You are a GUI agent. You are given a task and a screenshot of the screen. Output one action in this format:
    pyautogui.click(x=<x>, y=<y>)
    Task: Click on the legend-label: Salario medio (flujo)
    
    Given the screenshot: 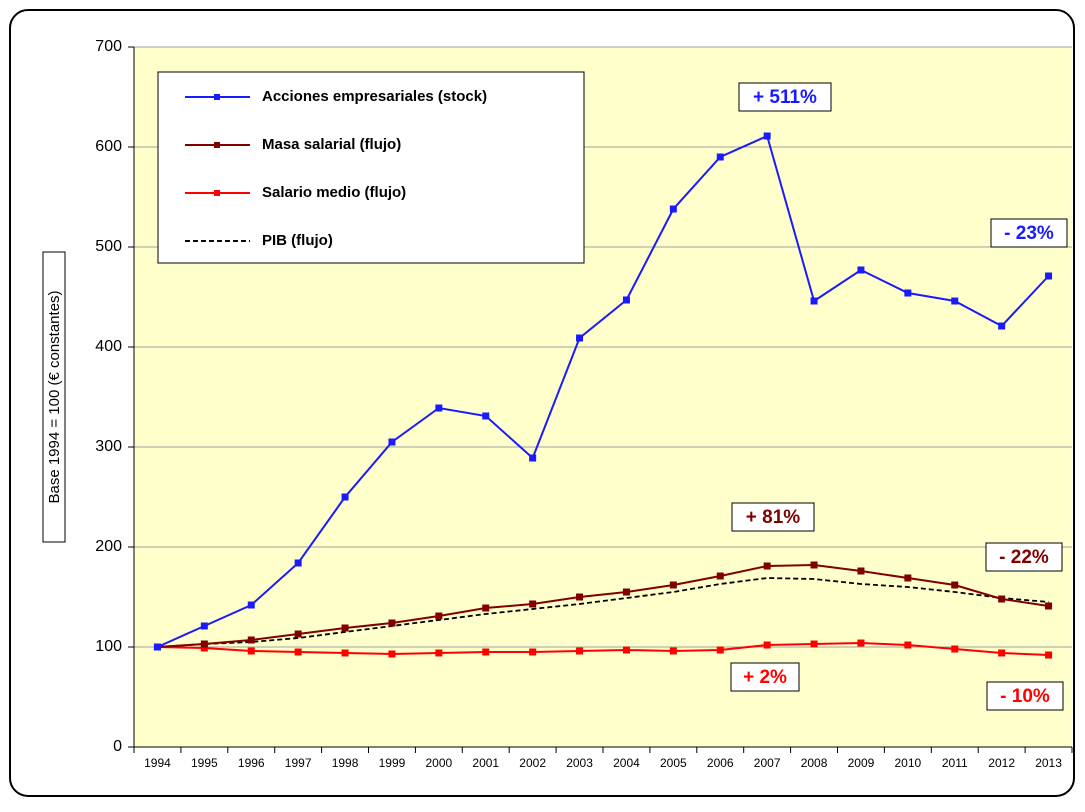 What is the action you would take?
    pyautogui.click(x=334, y=192)
    